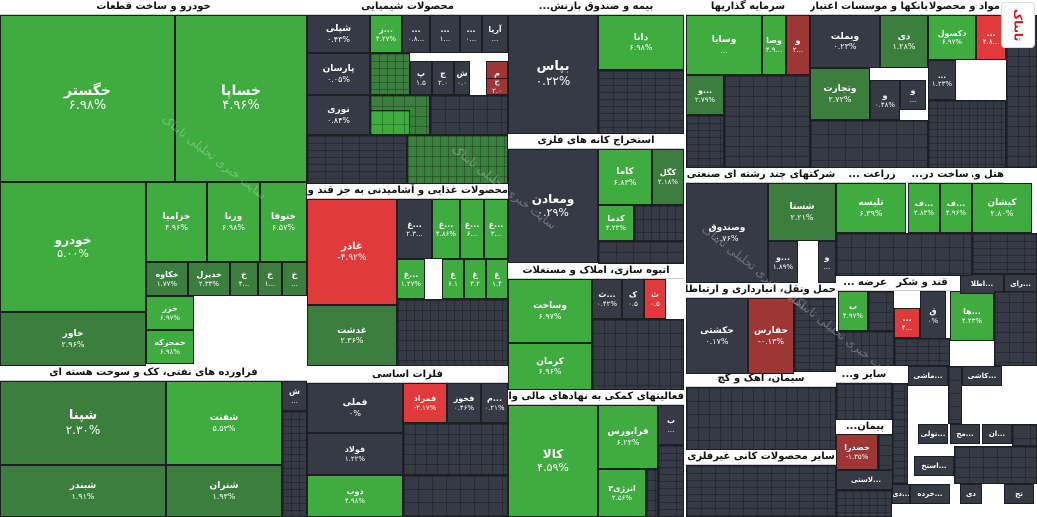 The height and width of the screenshot is (517, 1037). I want to click on tile-refine-o4: شبندر ۱.۹۱%, so click(83, 491).